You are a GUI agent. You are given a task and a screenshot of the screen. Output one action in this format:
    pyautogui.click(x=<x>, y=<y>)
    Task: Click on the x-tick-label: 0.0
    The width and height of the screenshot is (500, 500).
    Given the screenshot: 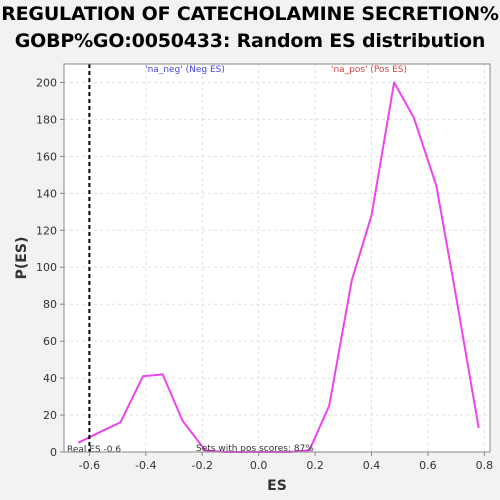 What is the action you would take?
    pyautogui.click(x=259, y=465)
    